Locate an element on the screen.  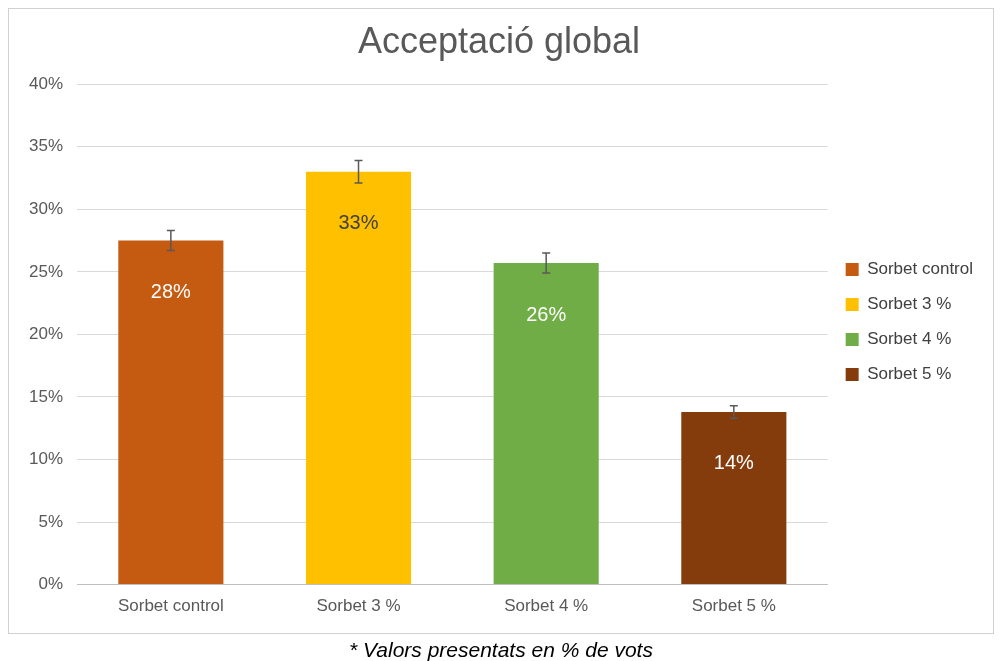
y-tick-label: 25% is located at coordinates (46, 271).